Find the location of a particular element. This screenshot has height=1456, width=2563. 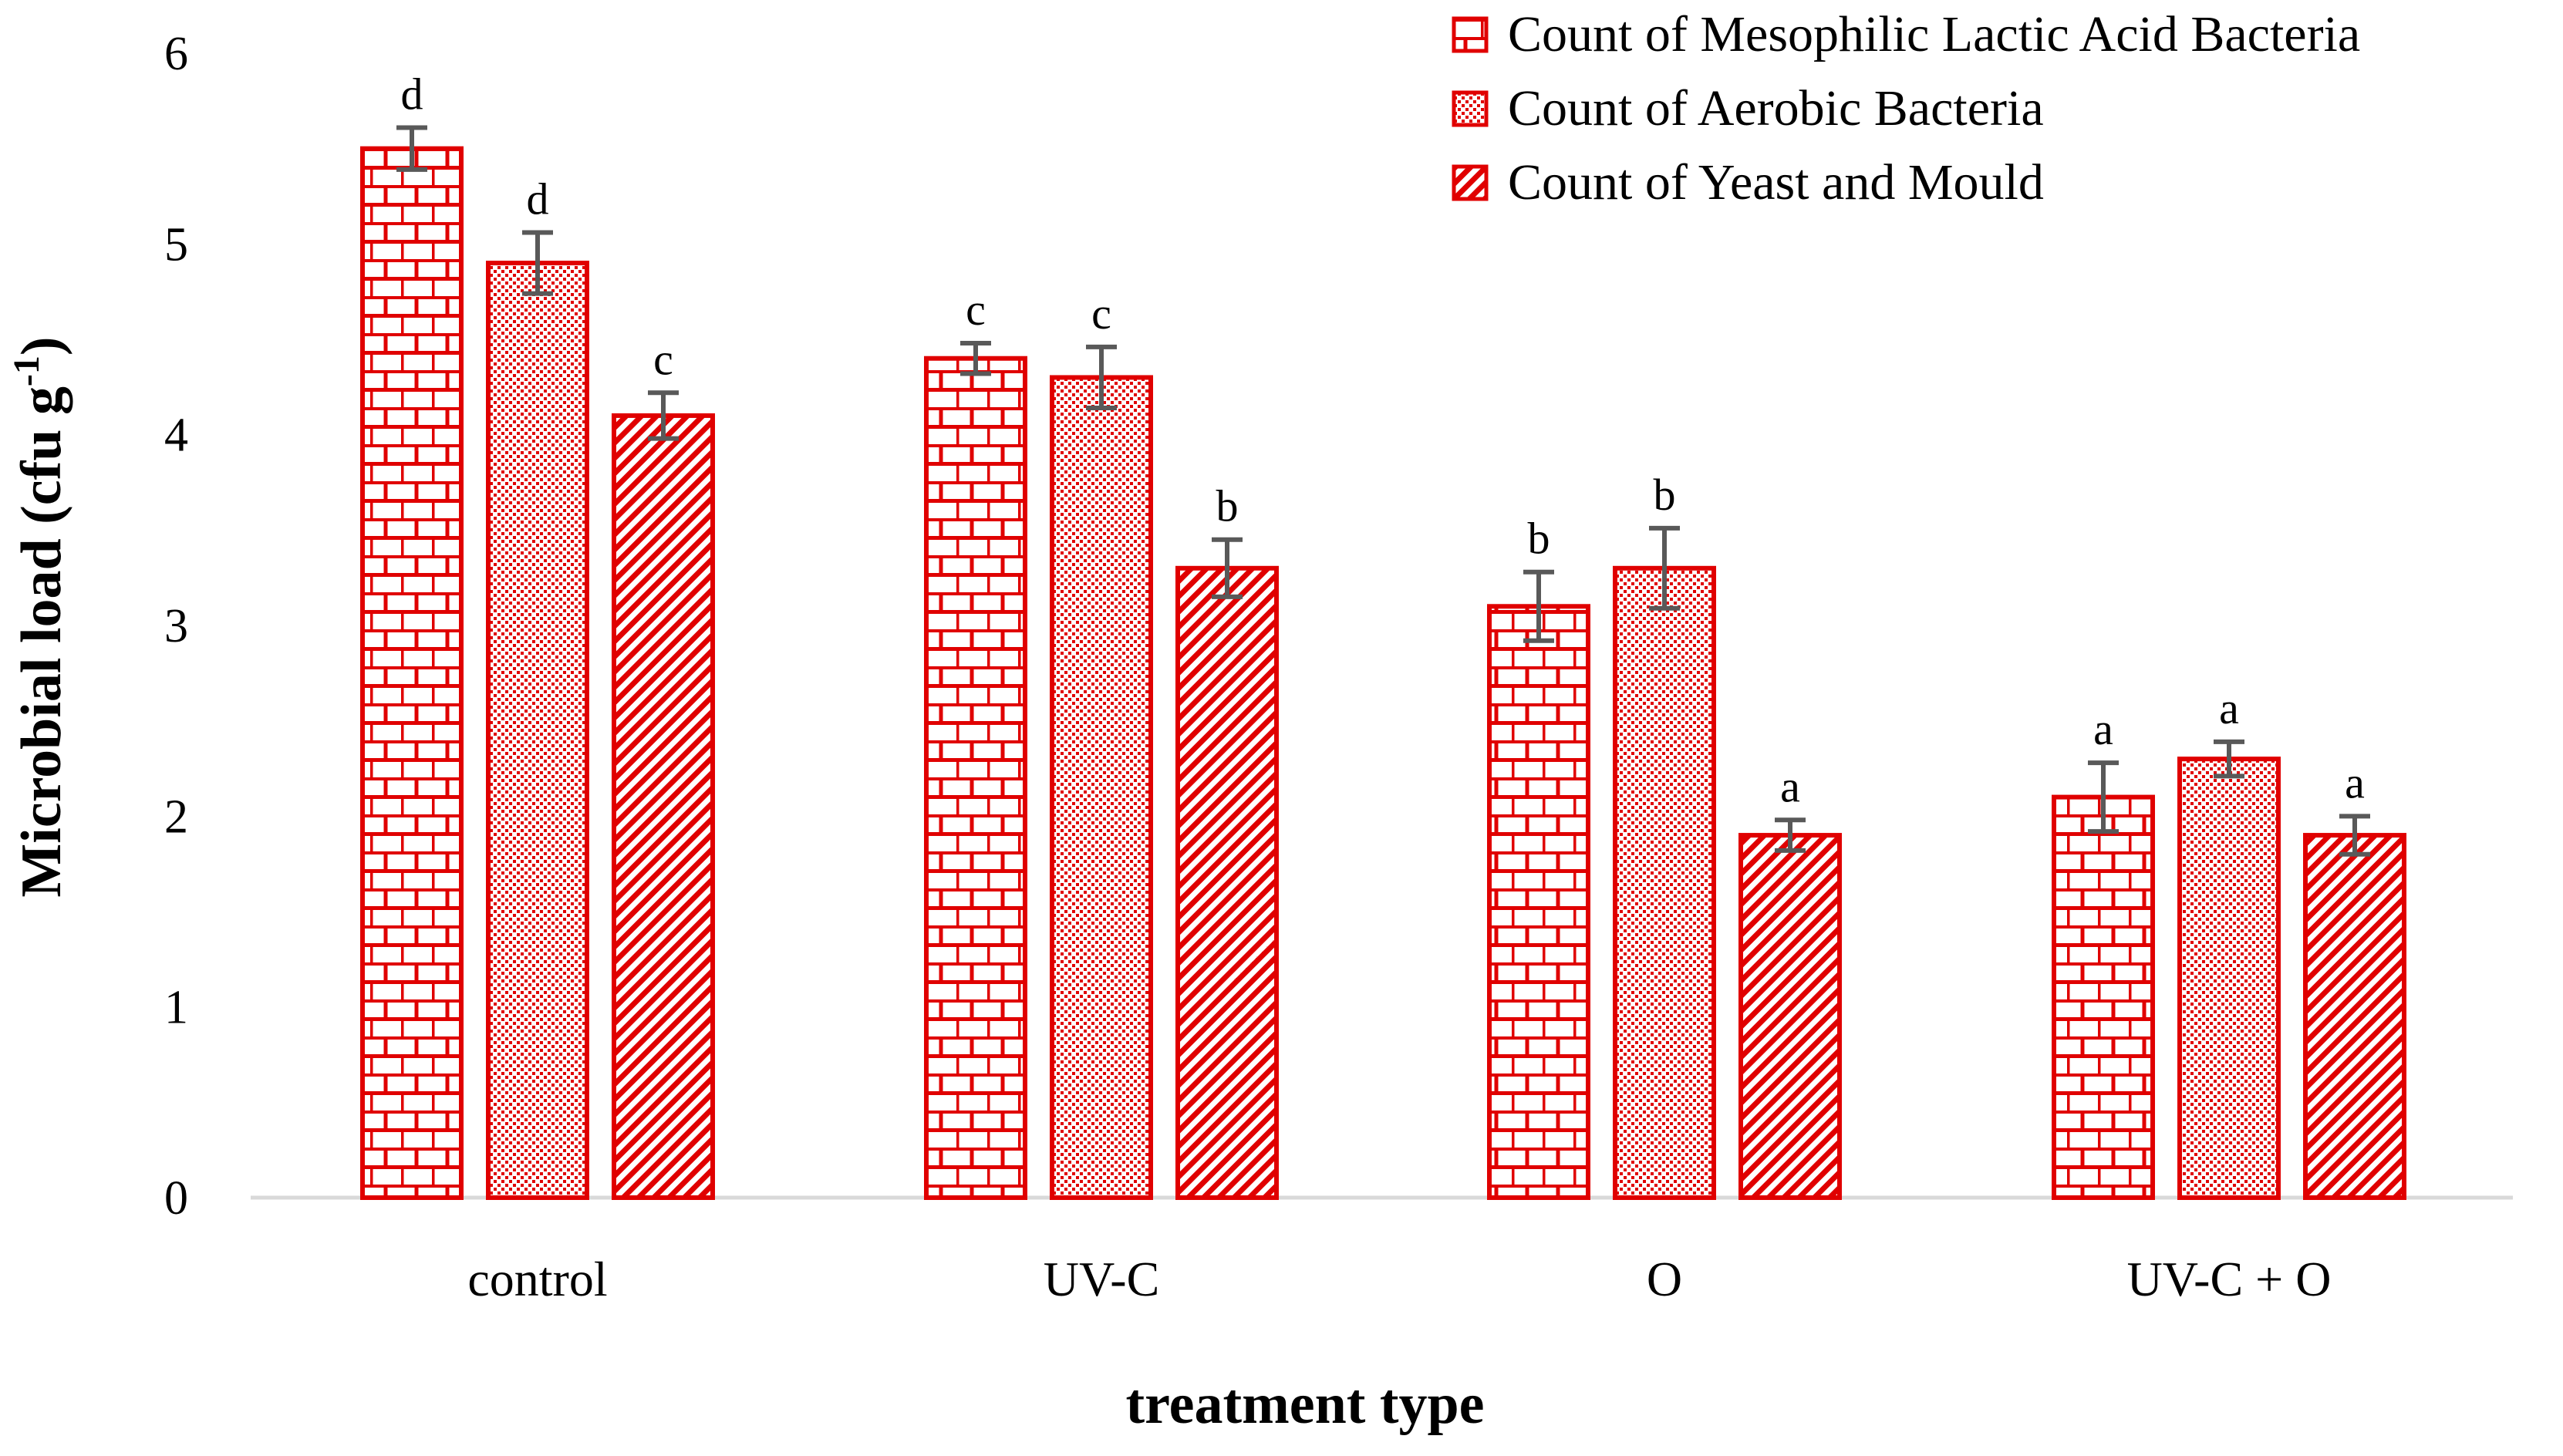

category-label: O is located at coordinates (1664, 1279).